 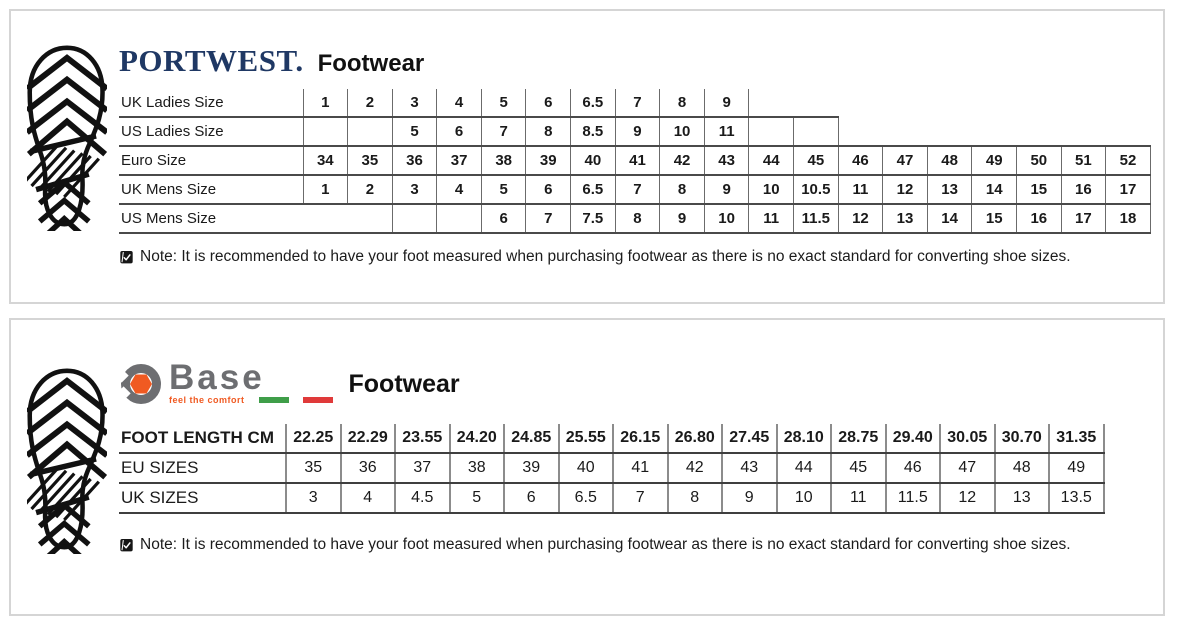 I want to click on size-cell: 13.5, so click(x=1076, y=498).